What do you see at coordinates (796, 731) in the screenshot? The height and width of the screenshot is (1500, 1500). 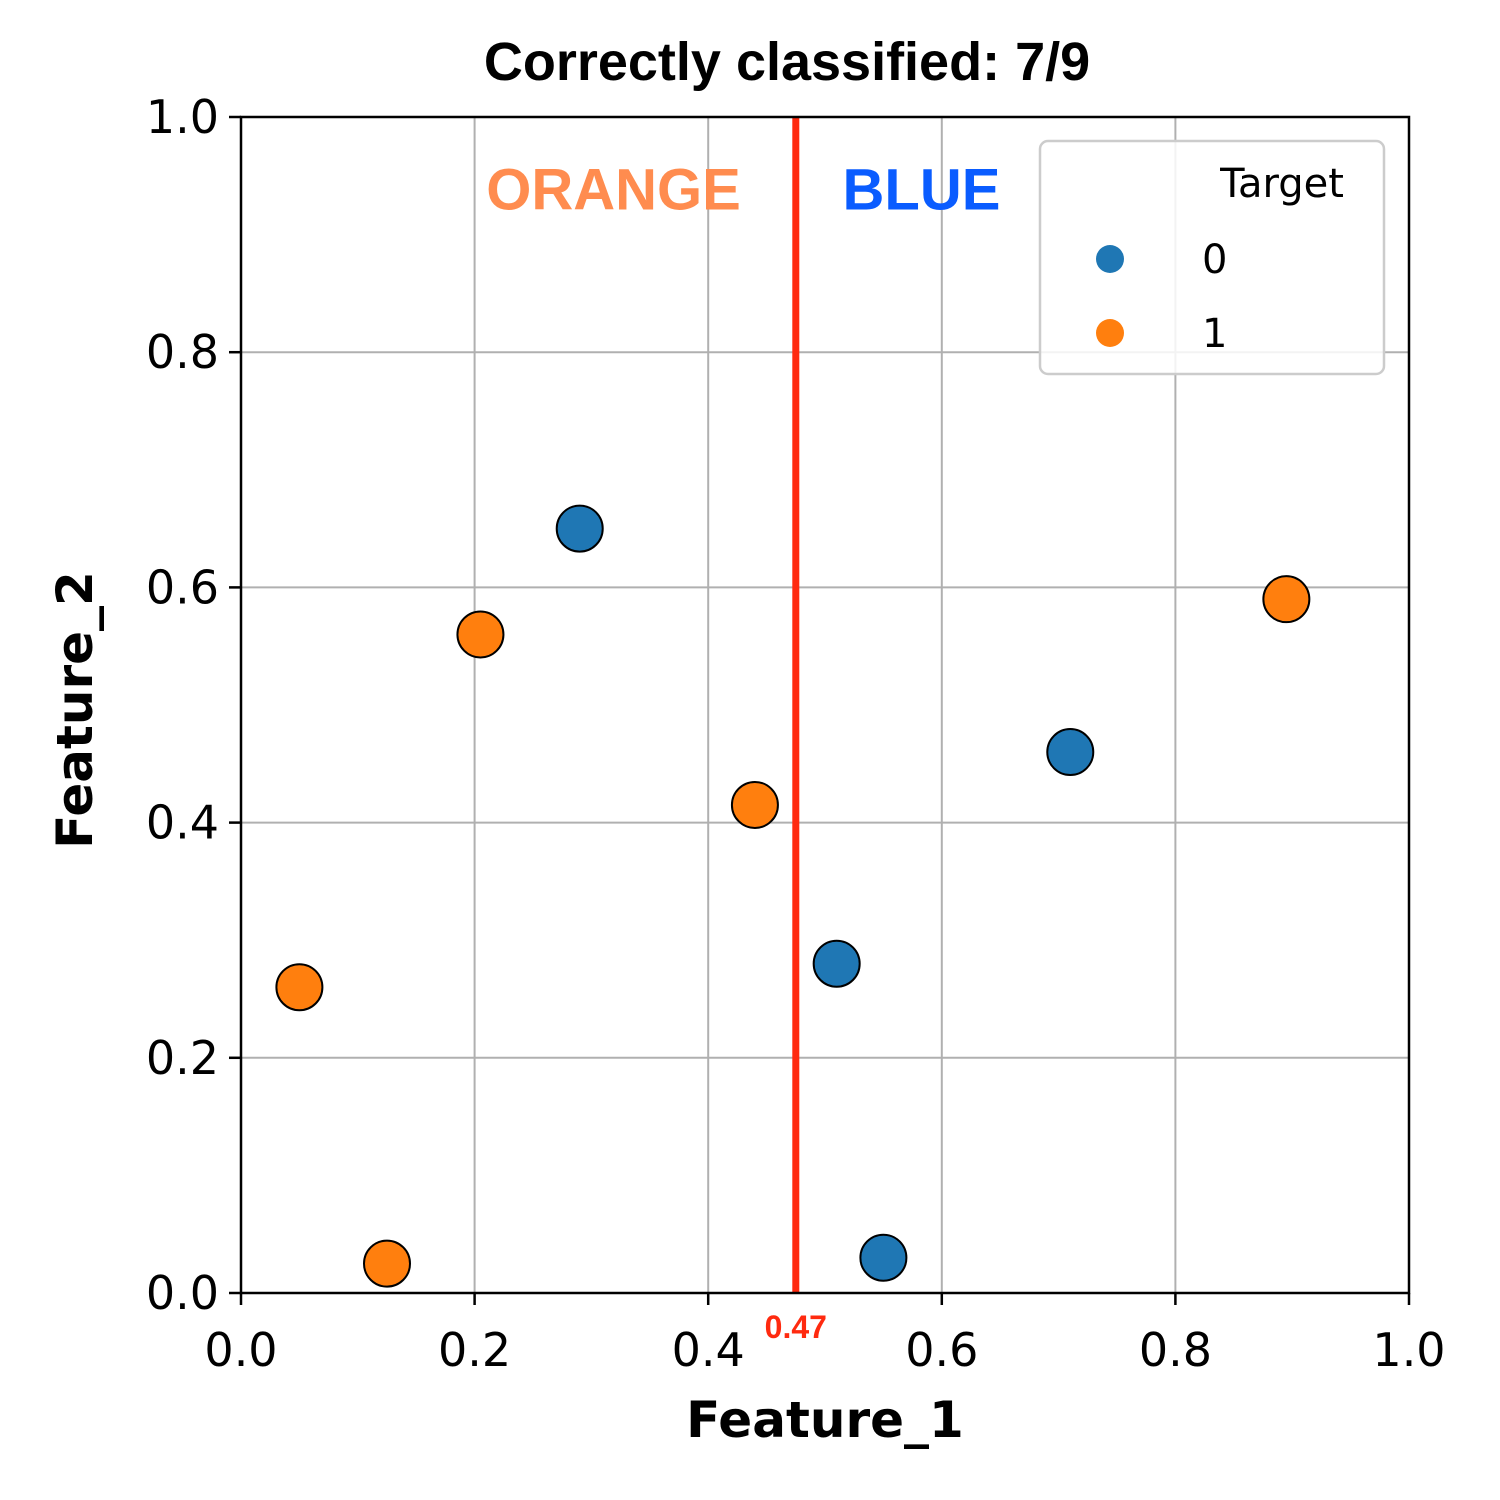 I see `threshold: 0.47` at bounding box center [796, 731].